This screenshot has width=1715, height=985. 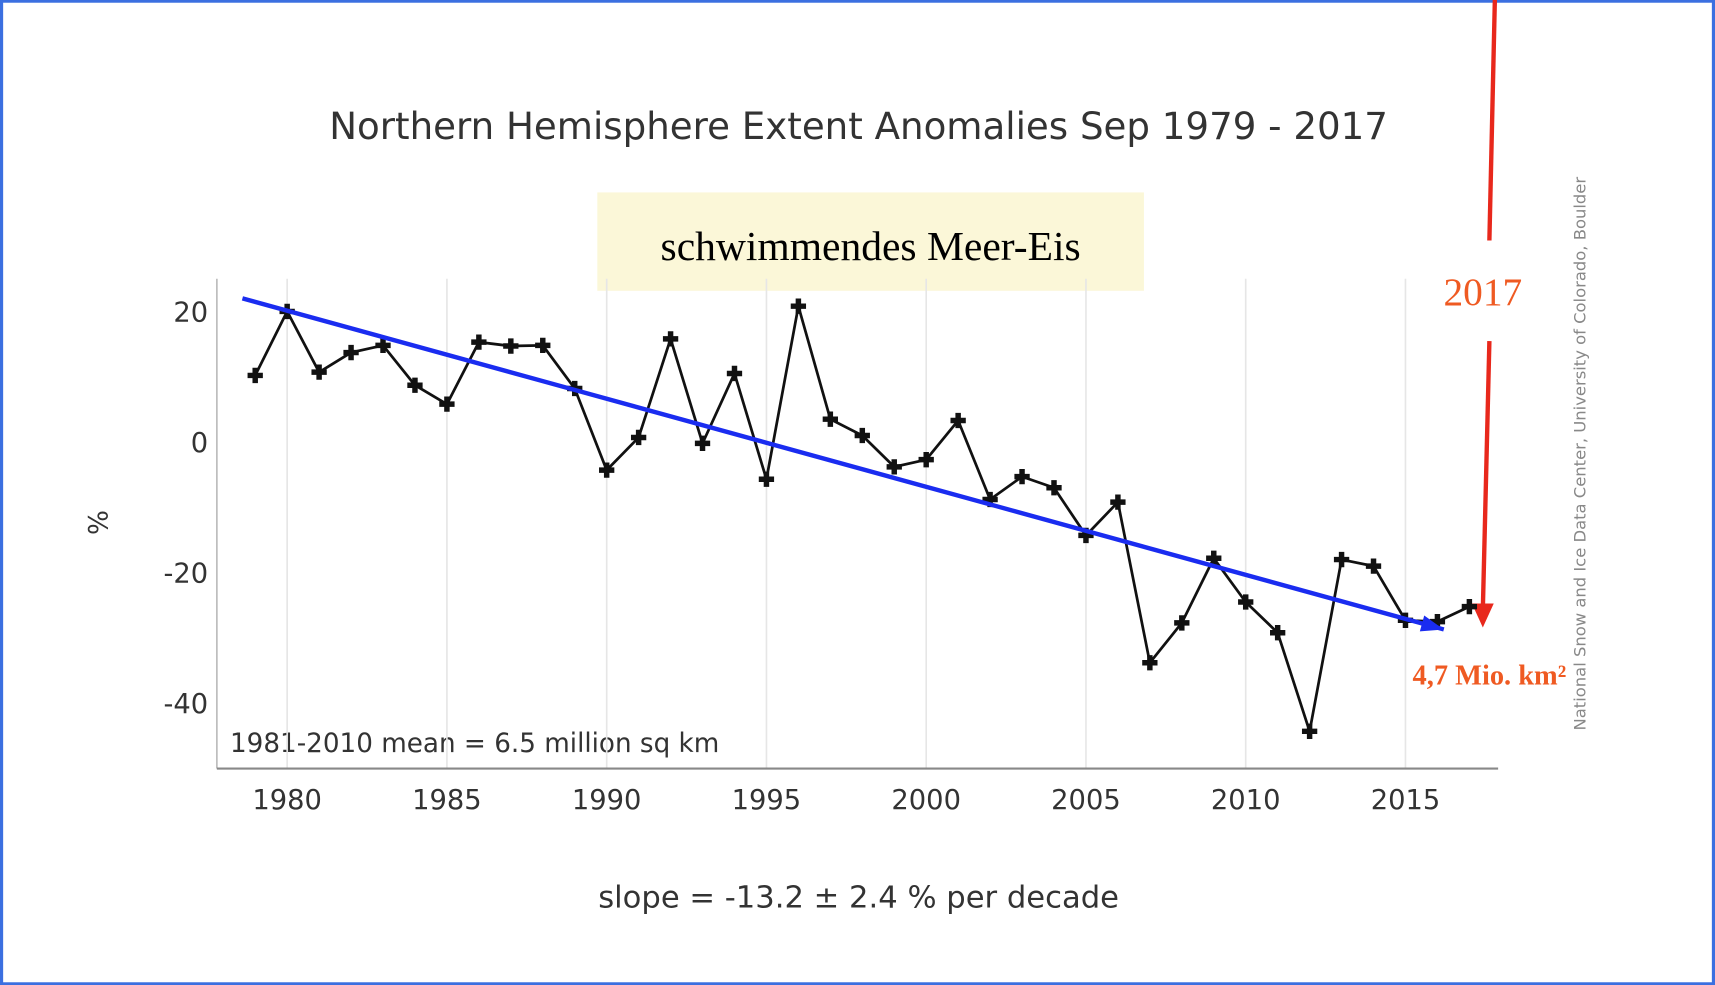 What do you see at coordinates (447, 800) in the screenshot?
I see `x-tick-label: 1985` at bounding box center [447, 800].